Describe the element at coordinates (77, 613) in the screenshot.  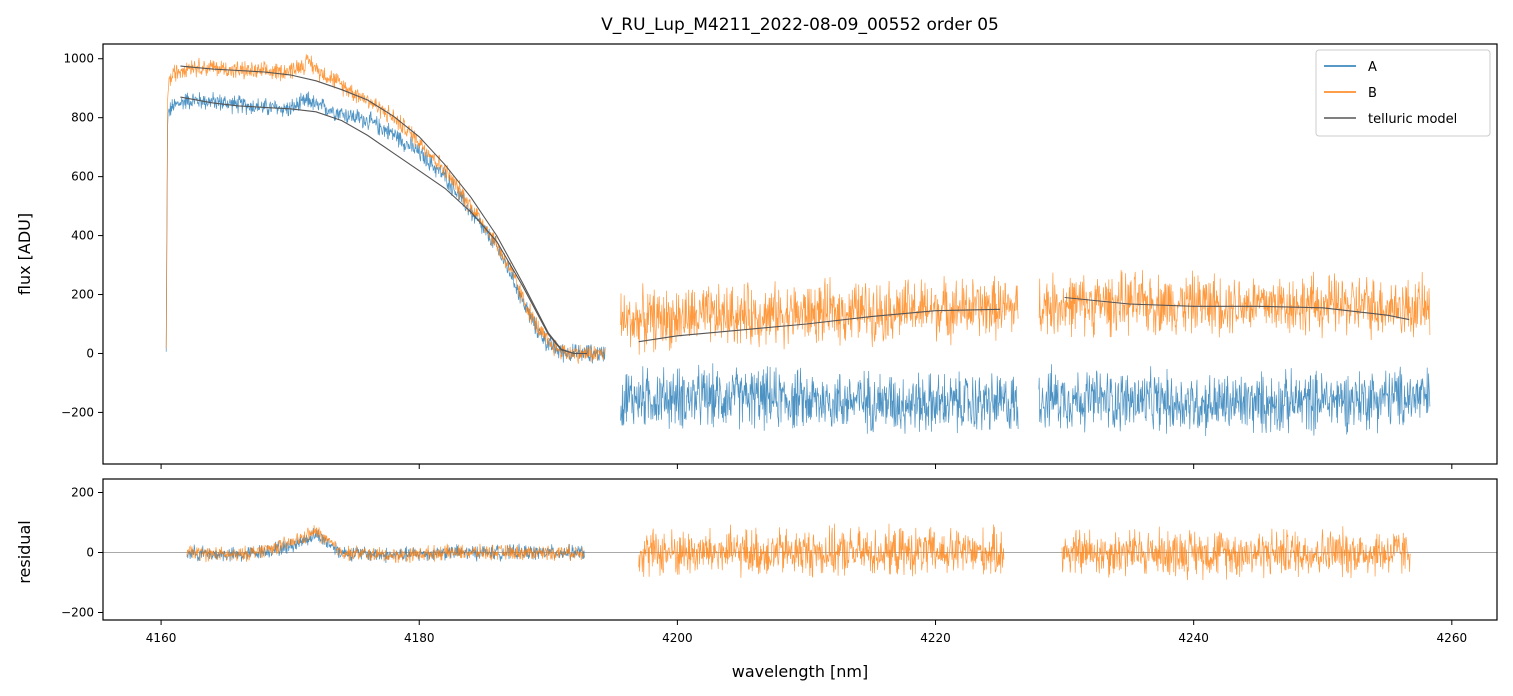
I see `residual-y-tick-label: −200` at that location.